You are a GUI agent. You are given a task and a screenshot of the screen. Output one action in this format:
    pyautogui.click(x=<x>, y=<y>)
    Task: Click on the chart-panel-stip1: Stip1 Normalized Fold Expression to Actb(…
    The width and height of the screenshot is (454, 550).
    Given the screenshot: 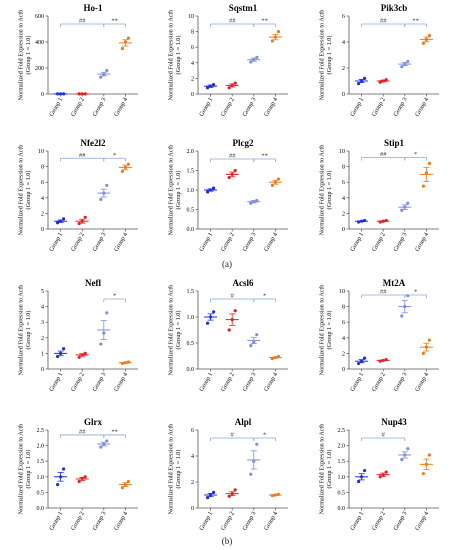 What is the action you would take?
    pyautogui.click(x=378, y=195)
    